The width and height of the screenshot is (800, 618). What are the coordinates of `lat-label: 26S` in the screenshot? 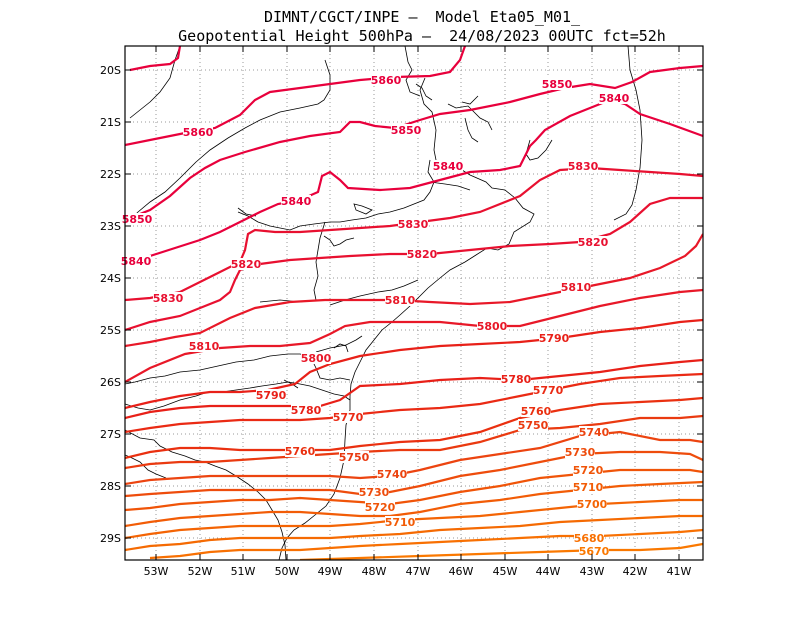 It's located at (110, 382).